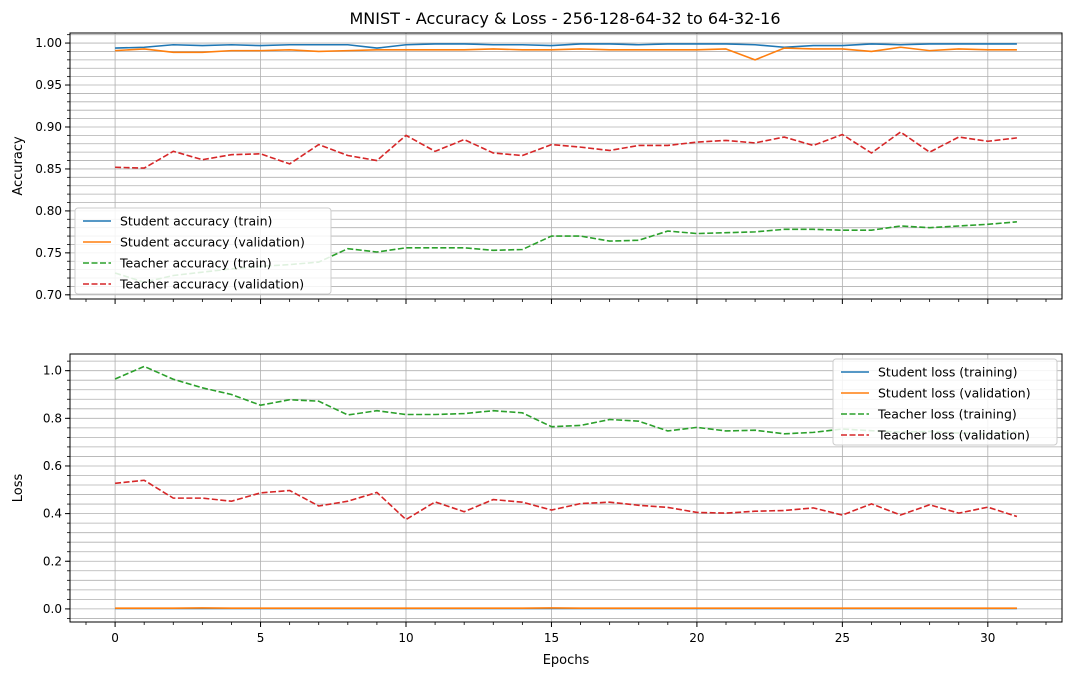 Image resolution: width=1072 pixels, height=680 pixels. Describe the element at coordinates (566, 660) in the screenshot. I see `x-axis-label: Epochs` at that location.